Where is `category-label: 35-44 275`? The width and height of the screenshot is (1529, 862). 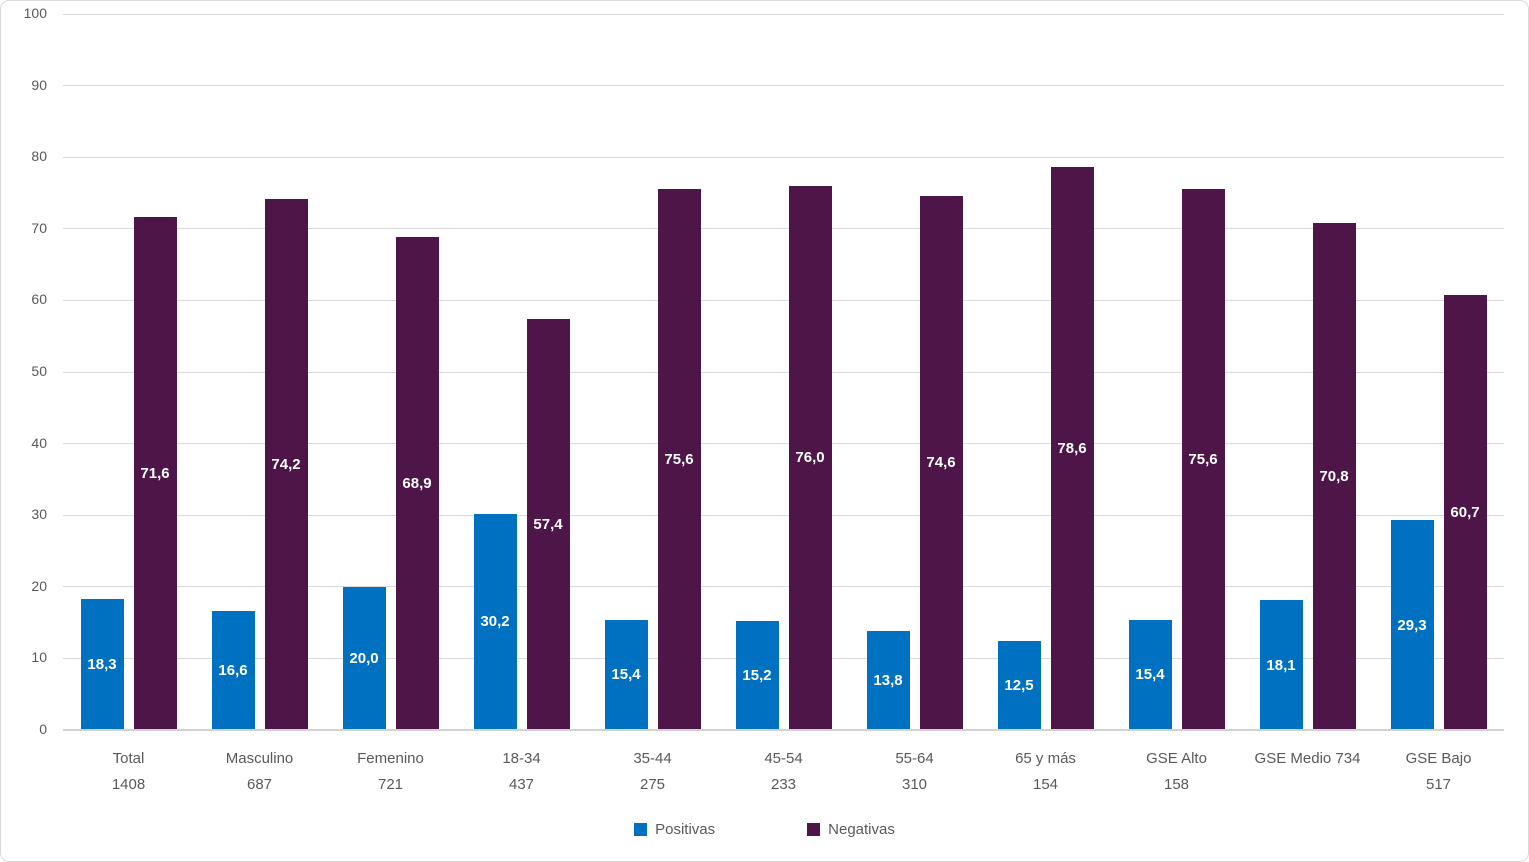
category-label: 35-44 275 is located at coordinates (652, 772).